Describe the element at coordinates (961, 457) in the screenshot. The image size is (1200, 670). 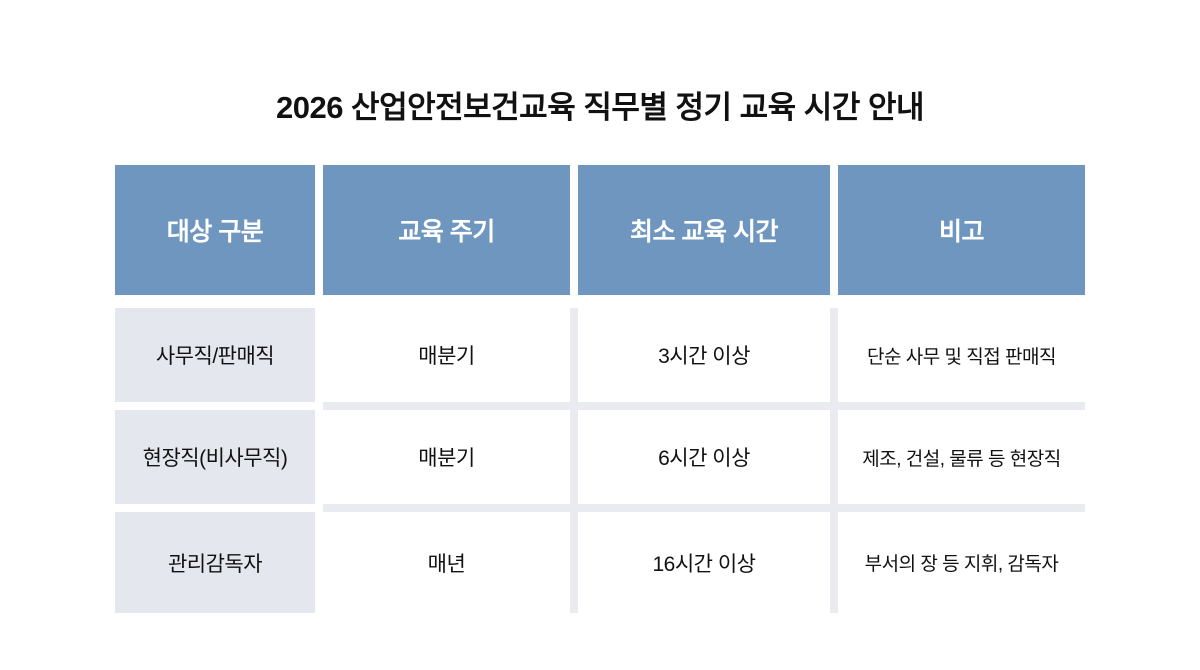
I see `cell-row2-note: 제조, 건설, 물류 등 현장직` at that location.